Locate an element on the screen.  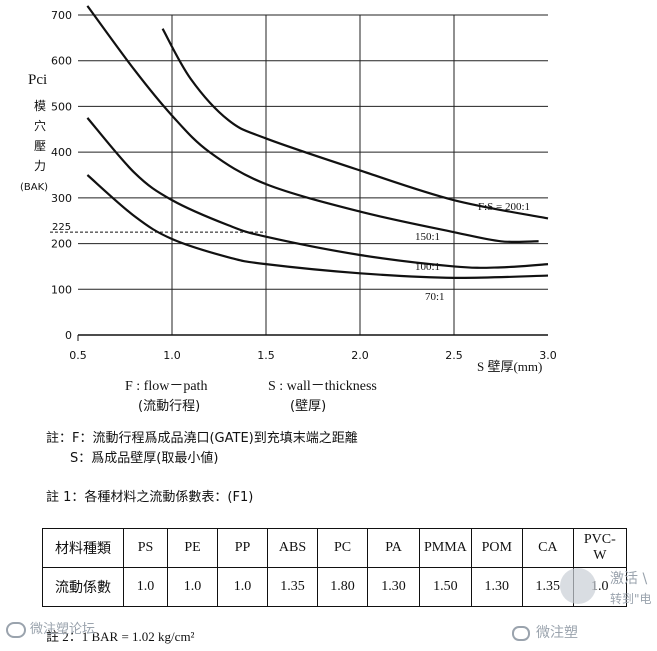
note-f-definition: 註：F：流動行程爲成品澆口(GATE)到充填末端之距離 is located at coordinates (202, 438).